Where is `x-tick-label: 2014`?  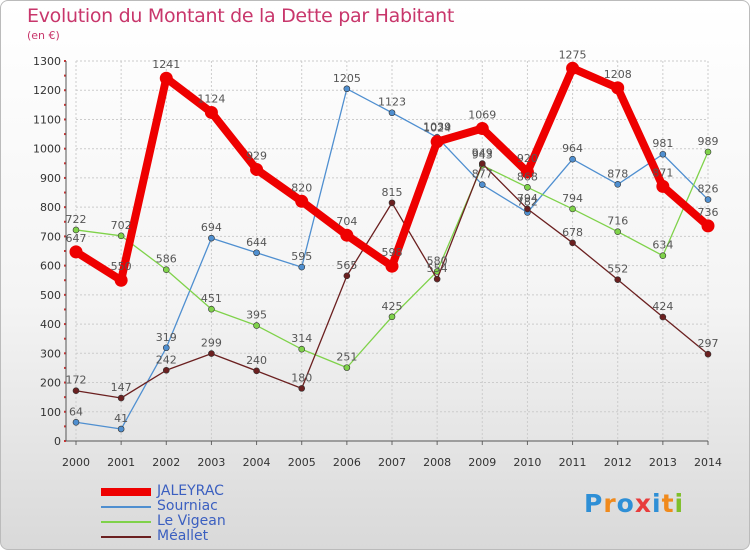
x-tick-label: 2014 is located at coordinates (708, 462).